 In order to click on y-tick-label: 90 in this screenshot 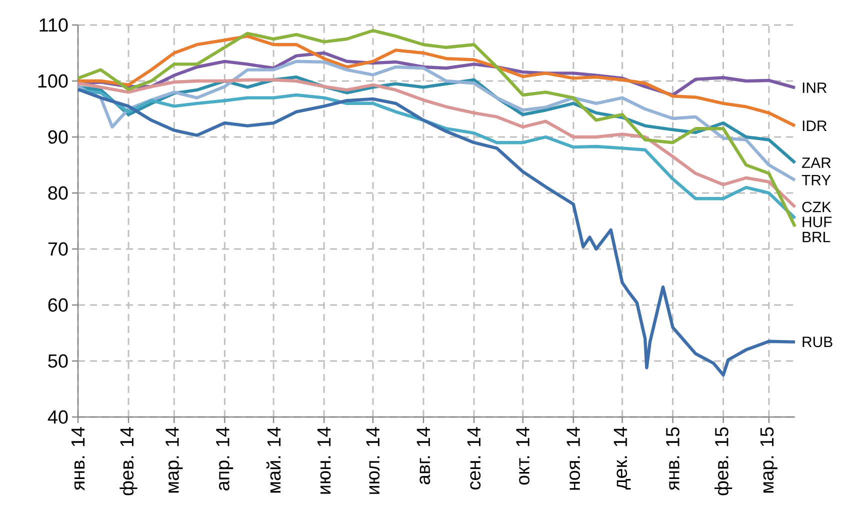, I will do `click(58, 137)`.